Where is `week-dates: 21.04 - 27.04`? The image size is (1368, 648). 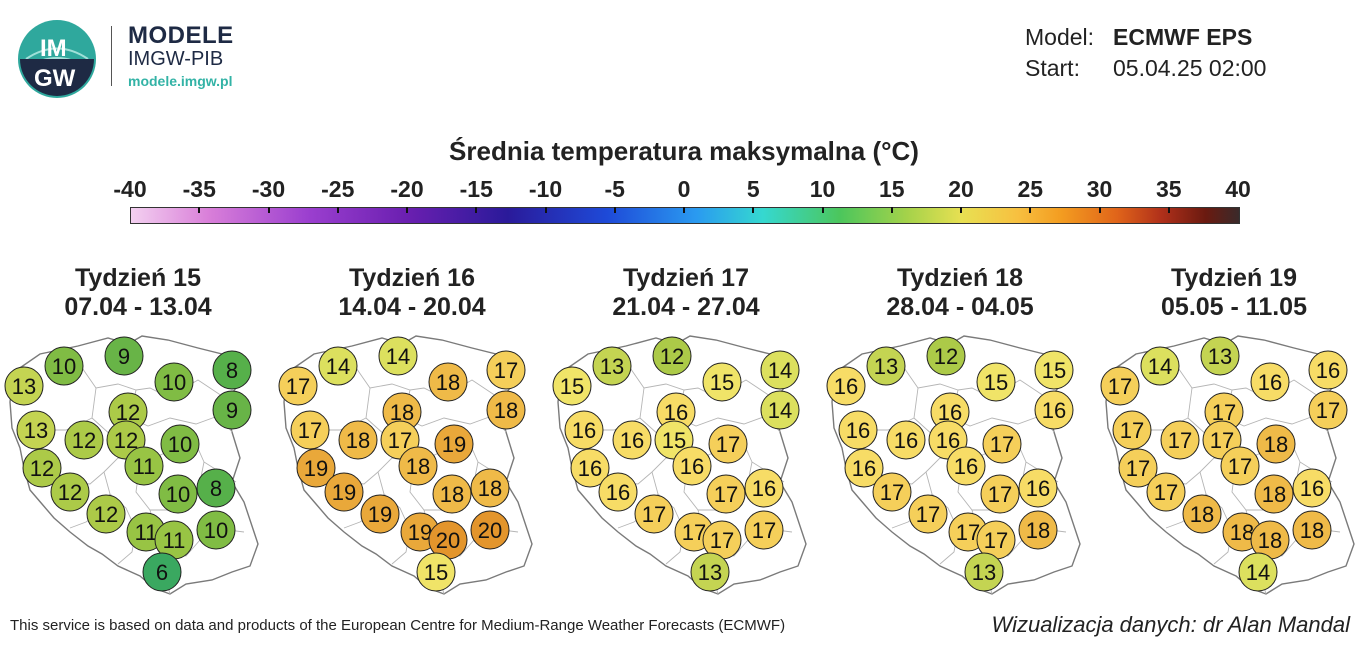
week-dates: 21.04 - 27.04 is located at coordinates (686, 307).